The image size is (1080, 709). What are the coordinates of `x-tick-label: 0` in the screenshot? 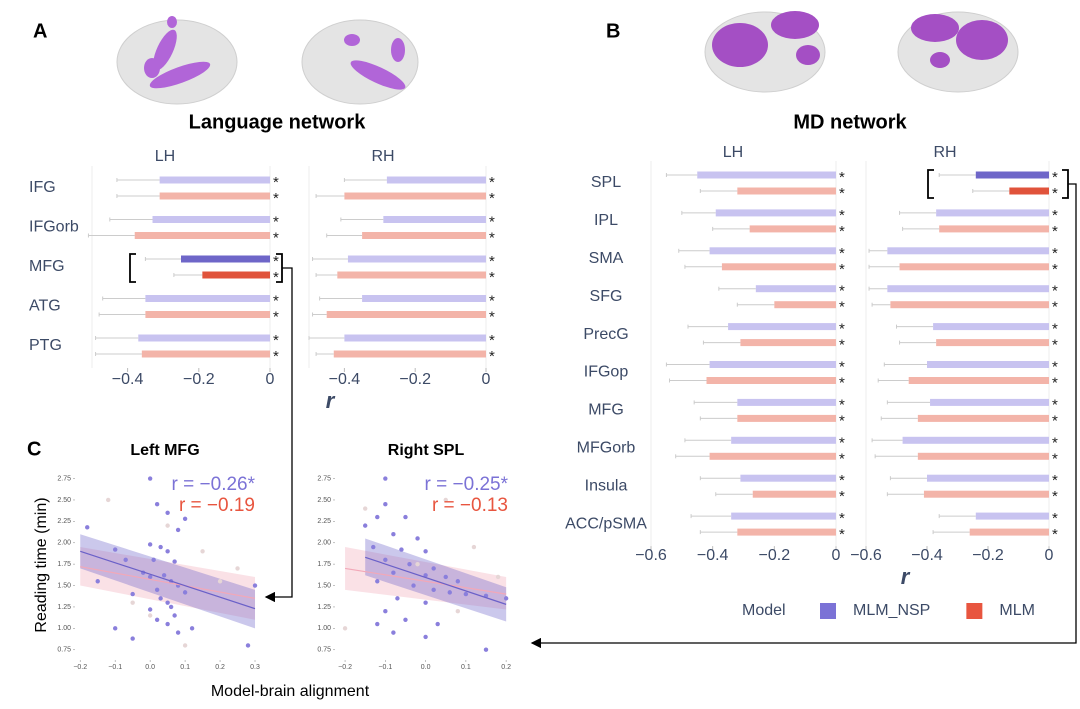 It's located at (270, 379).